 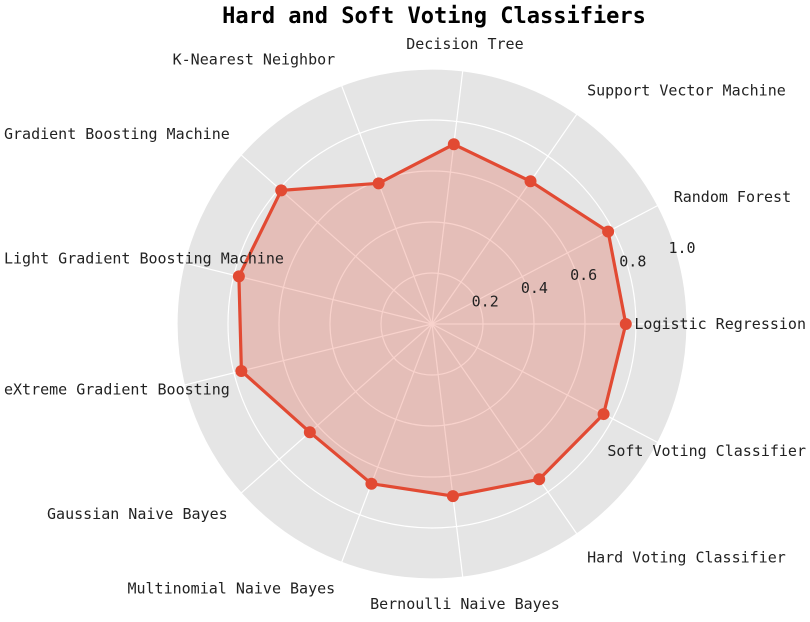 What do you see at coordinates (117, 134) in the screenshot?
I see `category-label-5: Gradient Boosting Machine` at bounding box center [117, 134].